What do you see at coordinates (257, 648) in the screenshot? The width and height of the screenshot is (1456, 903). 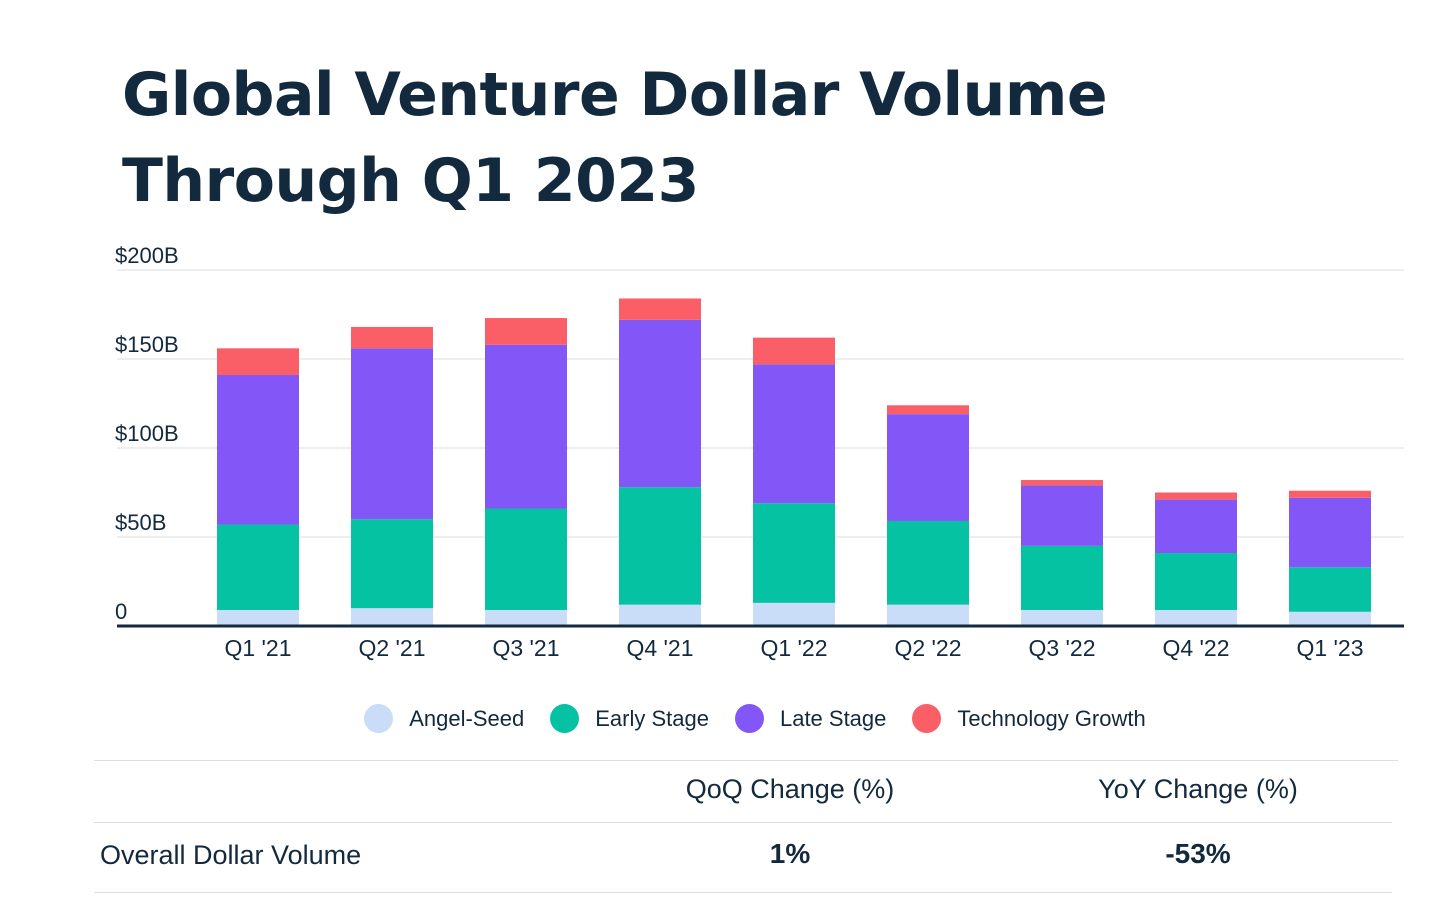 I see `x-tick-label-q1-21: Q1 '21` at bounding box center [257, 648].